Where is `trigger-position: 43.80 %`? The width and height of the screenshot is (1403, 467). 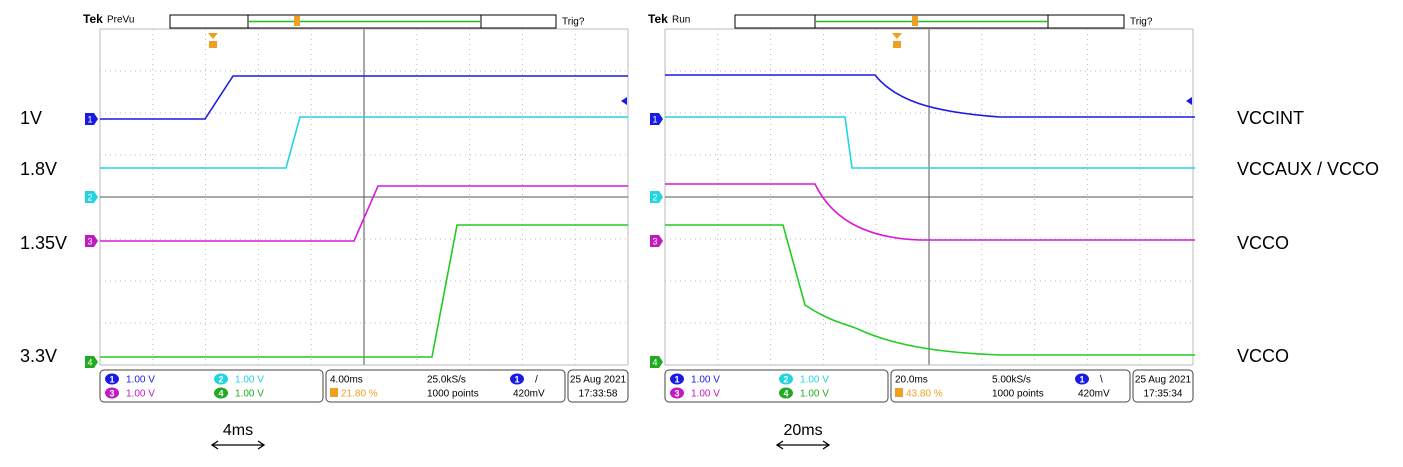 trigger-position: 43.80 % is located at coordinates (924, 394).